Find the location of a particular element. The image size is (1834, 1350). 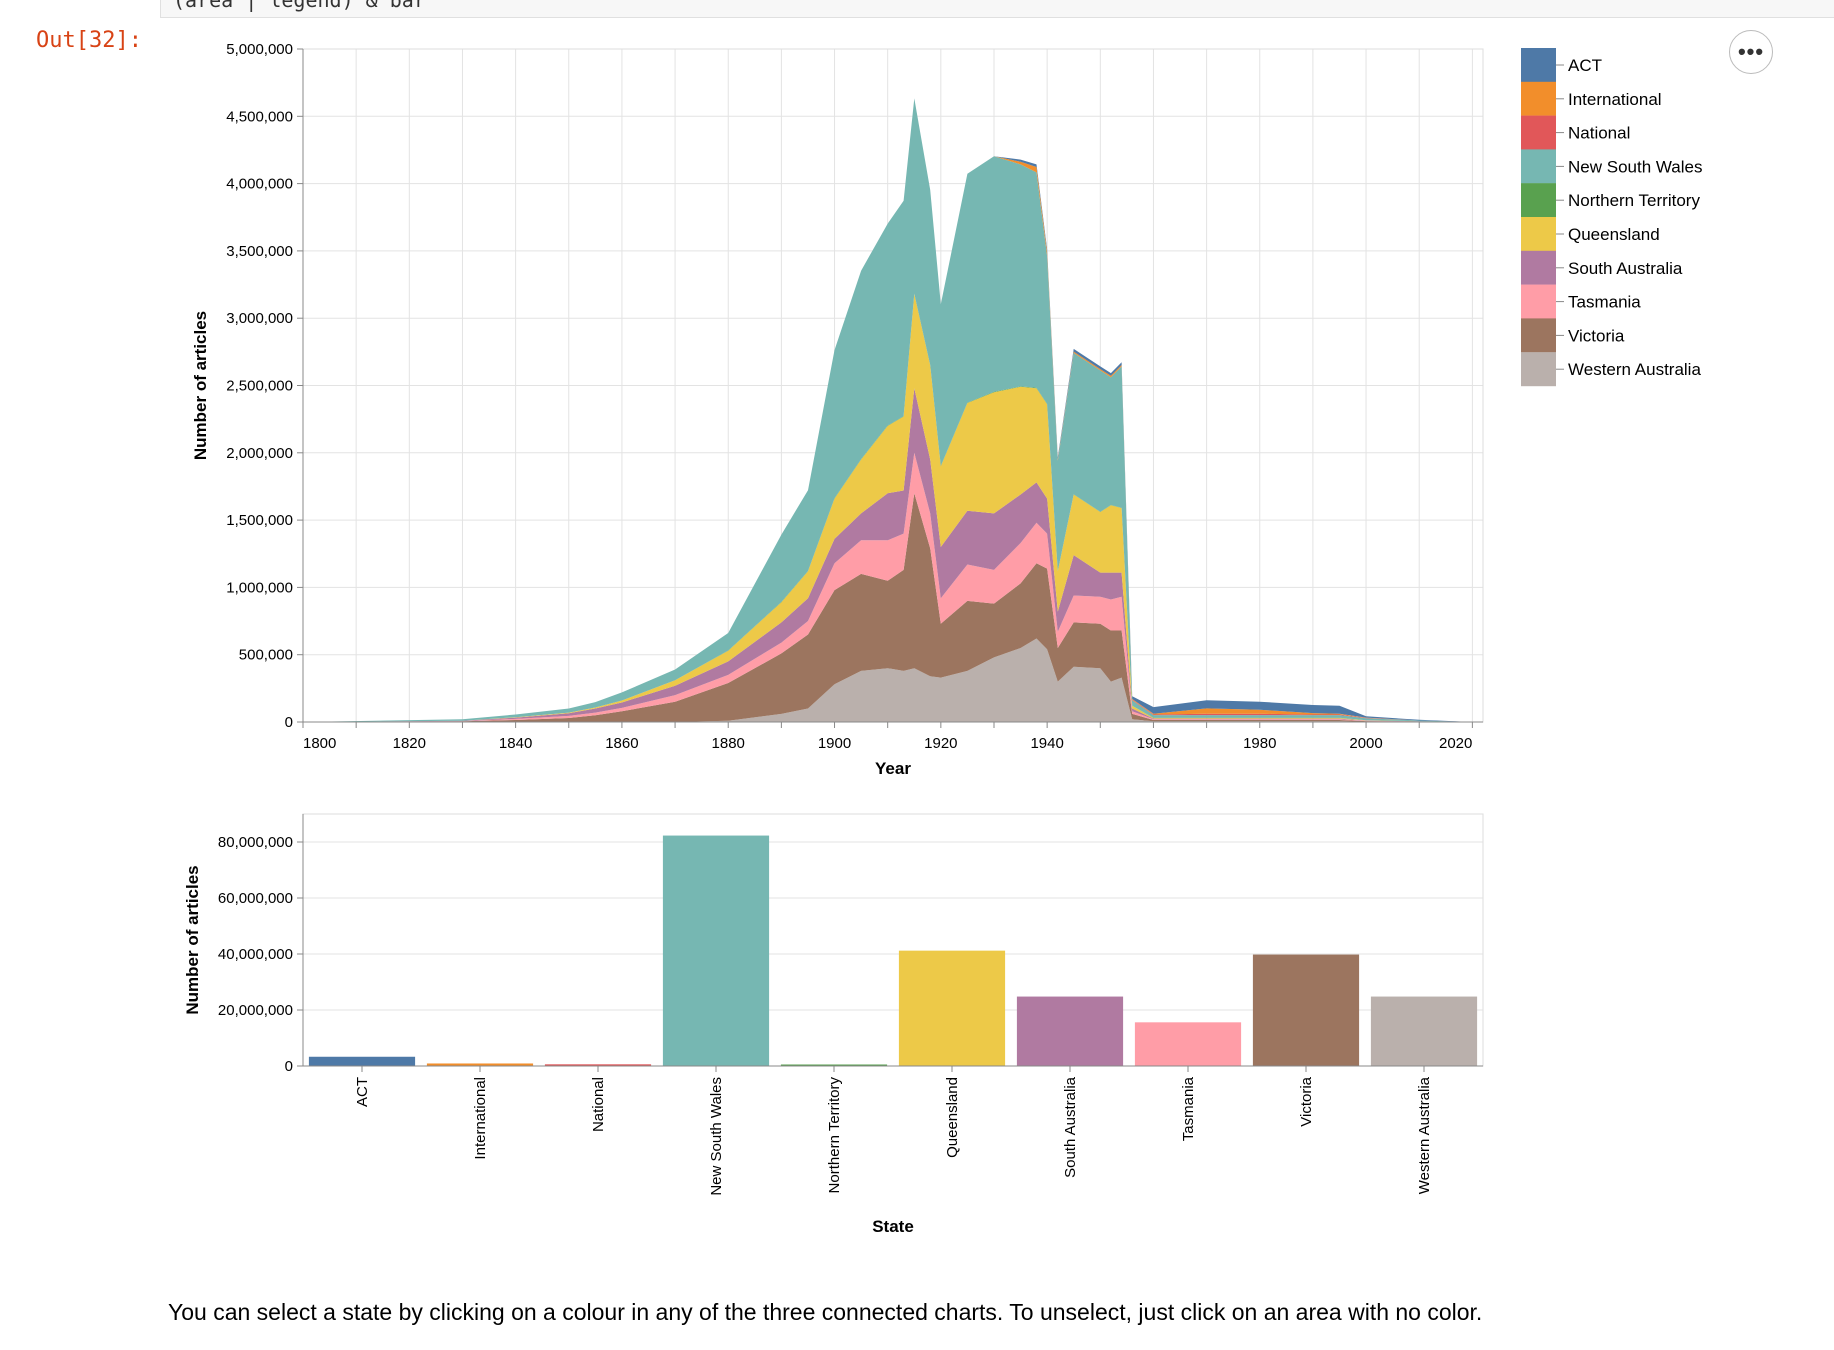

bar-x-tick-label: Tasmania is located at coordinates (1188, 1108).